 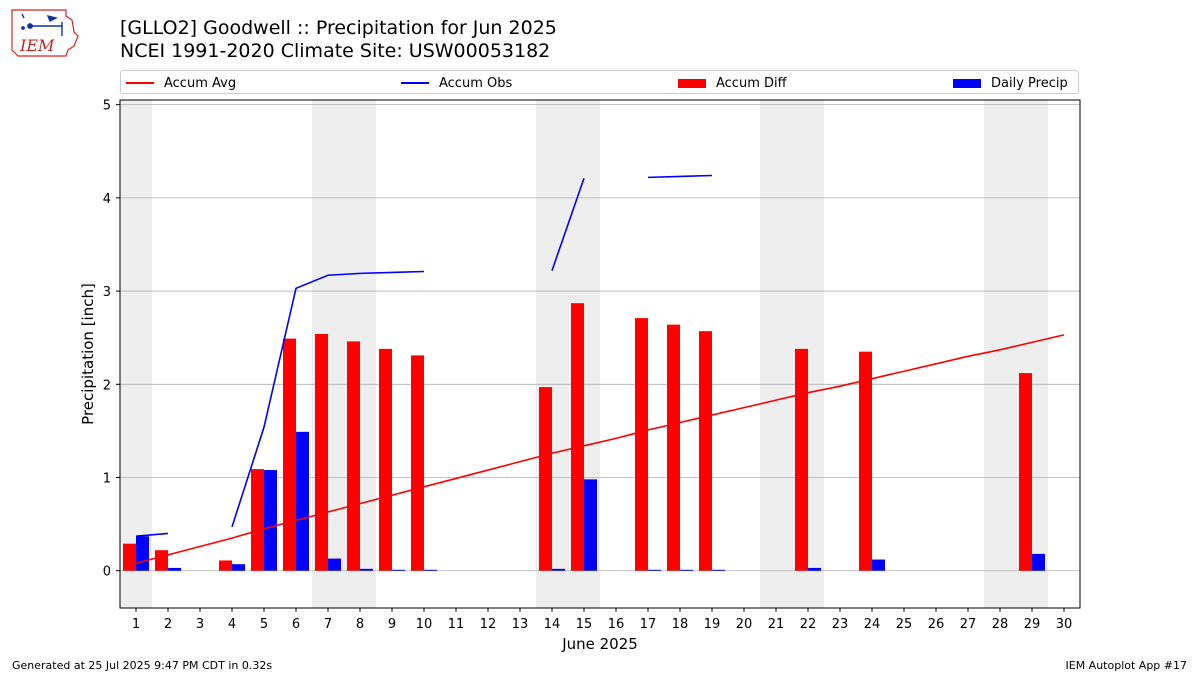 What do you see at coordinates (360, 624) in the screenshot?
I see `x-tick-label: 8` at bounding box center [360, 624].